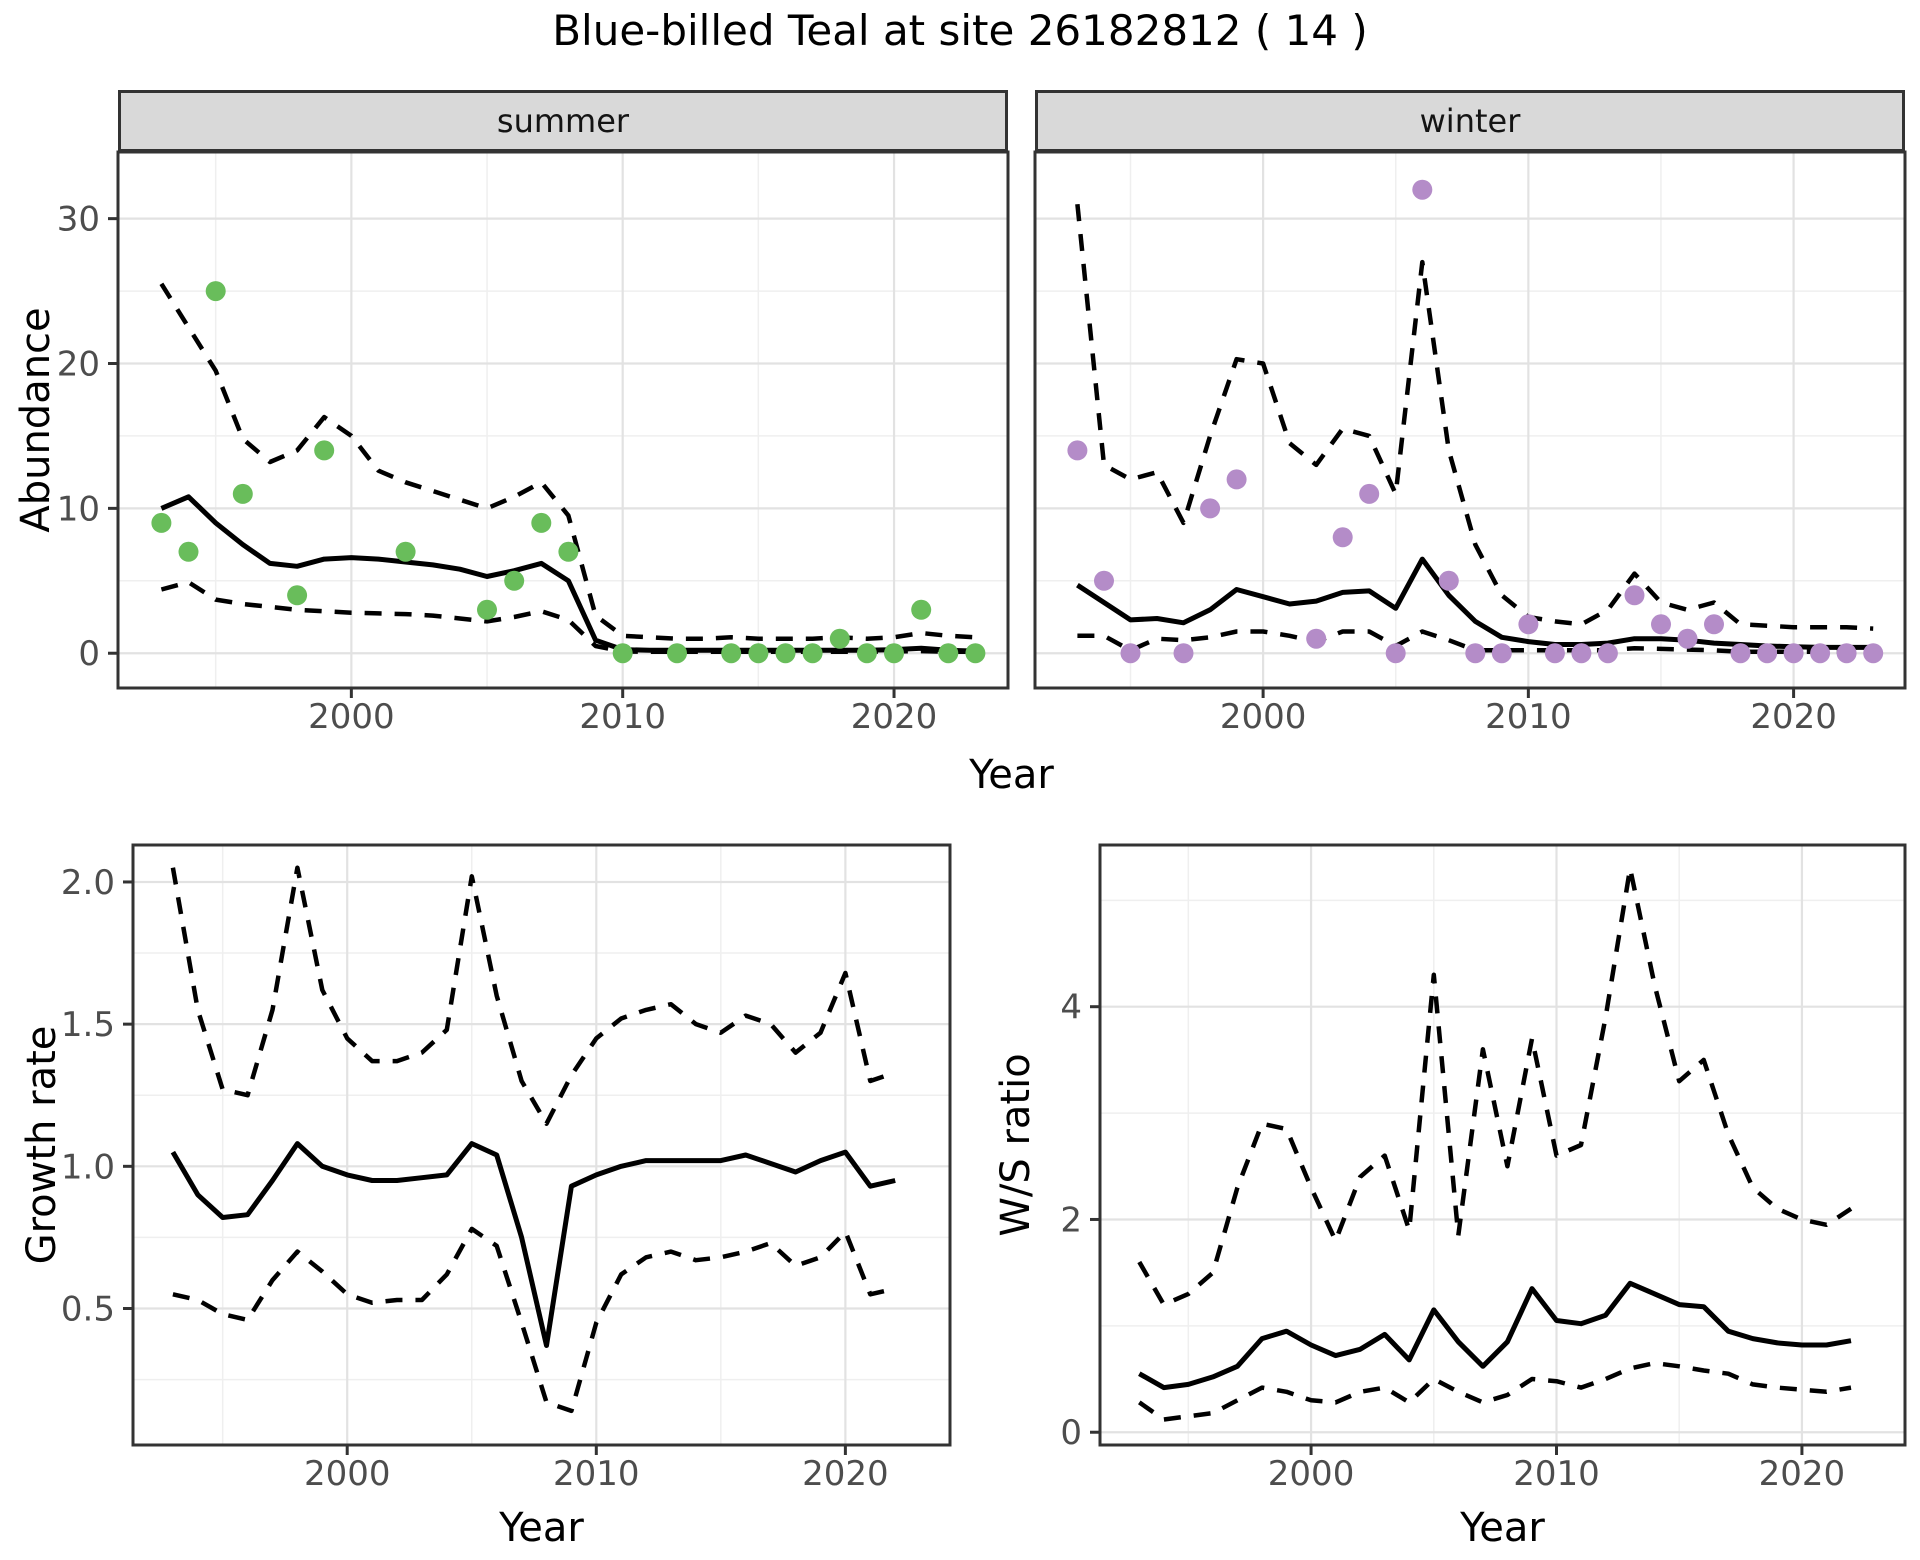  Describe the element at coordinates (1016, 1145) in the screenshot. I see `y-axis-title-ws-ratio: W/S ratio` at that location.